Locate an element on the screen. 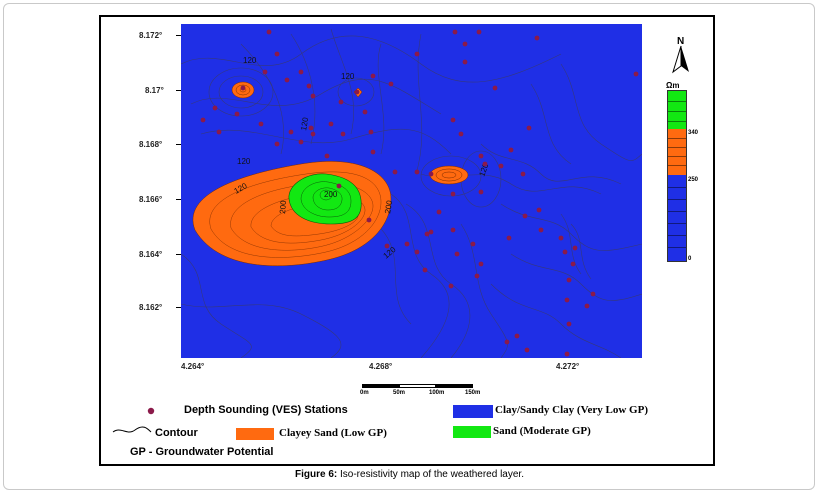 The width and height of the screenshot is (819, 495). sand-zone is located at coordinates (325, 199).